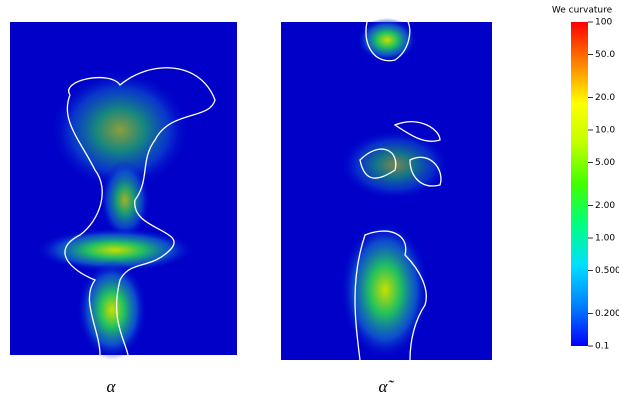 This screenshot has height=401, width=619. I want to click on panel-label: α̃, so click(387, 386).